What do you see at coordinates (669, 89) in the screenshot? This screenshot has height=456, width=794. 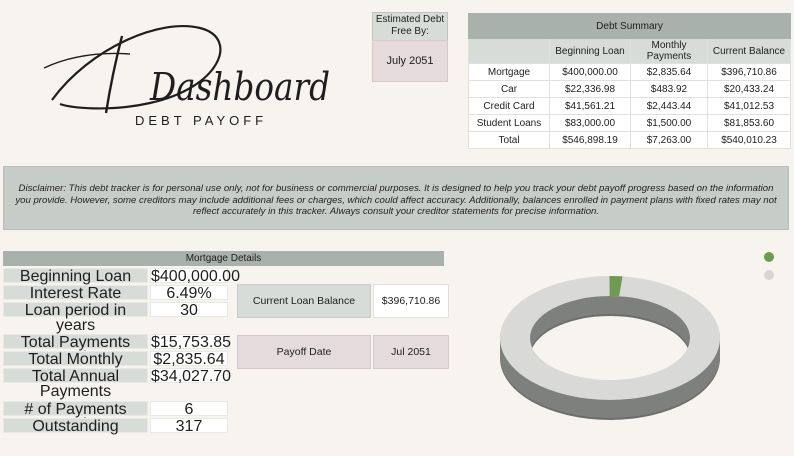 I see `cell: $483.92` at bounding box center [669, 89].